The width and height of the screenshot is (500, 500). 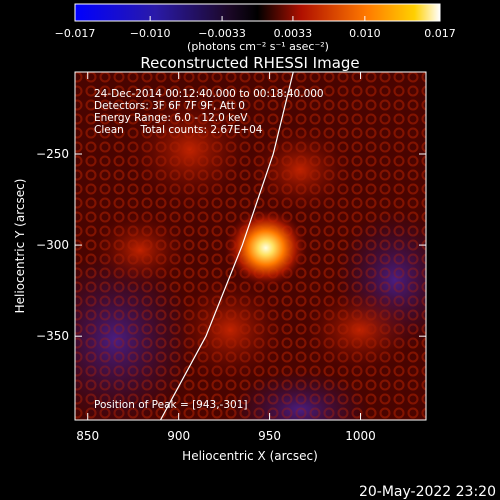 I want to click on colorbar-tick-label: −0.0033, so click(x=222, y=33).